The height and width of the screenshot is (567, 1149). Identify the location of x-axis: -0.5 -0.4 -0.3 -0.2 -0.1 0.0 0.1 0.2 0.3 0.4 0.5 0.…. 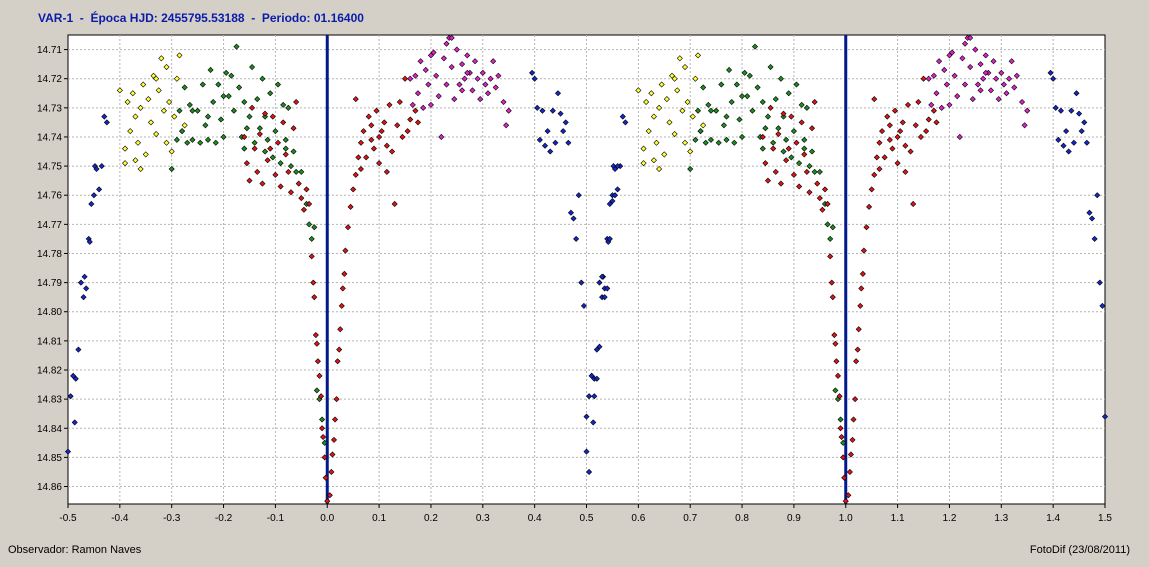
(585, 514).